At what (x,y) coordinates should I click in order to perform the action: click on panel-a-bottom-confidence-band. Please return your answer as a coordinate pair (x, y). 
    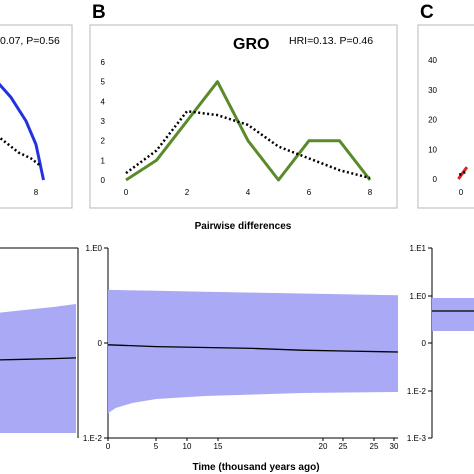
    Looking at the image, I should click on (38, 368).